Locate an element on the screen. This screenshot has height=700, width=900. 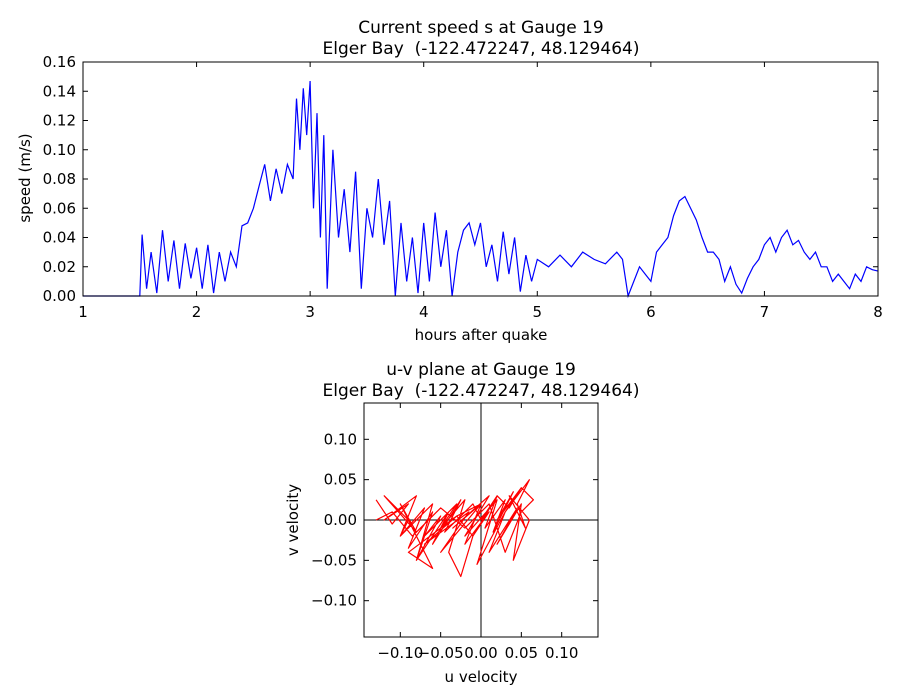
chart1-xtick-label: 5 is located at coordinates (538, 312).